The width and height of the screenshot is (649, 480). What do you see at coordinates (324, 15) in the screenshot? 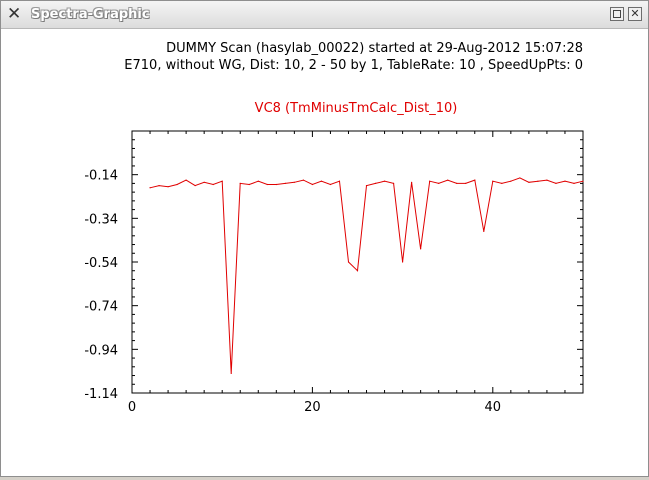
I see `title-bar: ✕ Spectra-Graphic ✕` at bounding box center [324, 15].